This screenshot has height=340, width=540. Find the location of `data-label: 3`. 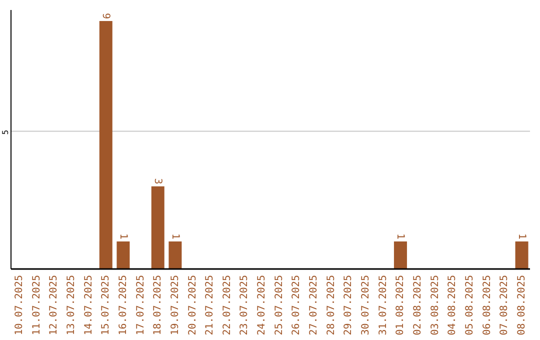

data-label: 3 is located at coordinates (158, 181).